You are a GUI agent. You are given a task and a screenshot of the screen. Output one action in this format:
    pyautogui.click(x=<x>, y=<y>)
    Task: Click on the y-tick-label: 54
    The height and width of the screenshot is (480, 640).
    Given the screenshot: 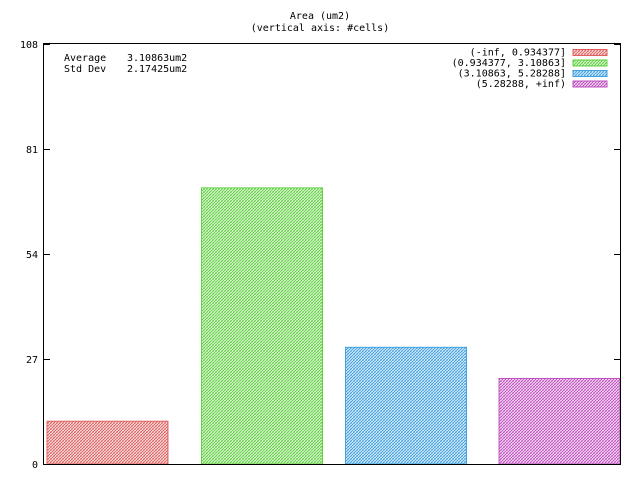 What is the action you would take?
    pyautogui.click(x=32, y=255)
    